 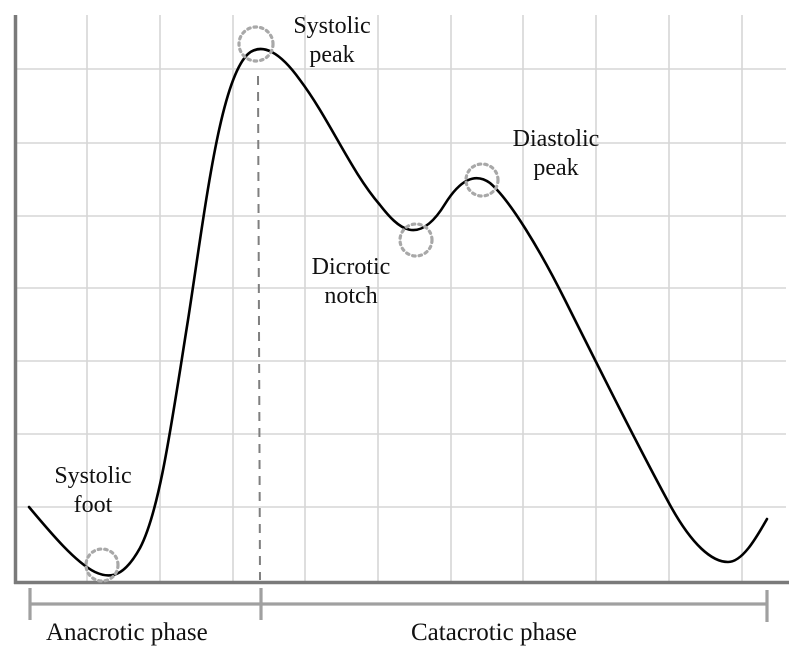 I want to click on dicrotic-notch-label-line1: Dicrotic, so click(x=351, y=267).